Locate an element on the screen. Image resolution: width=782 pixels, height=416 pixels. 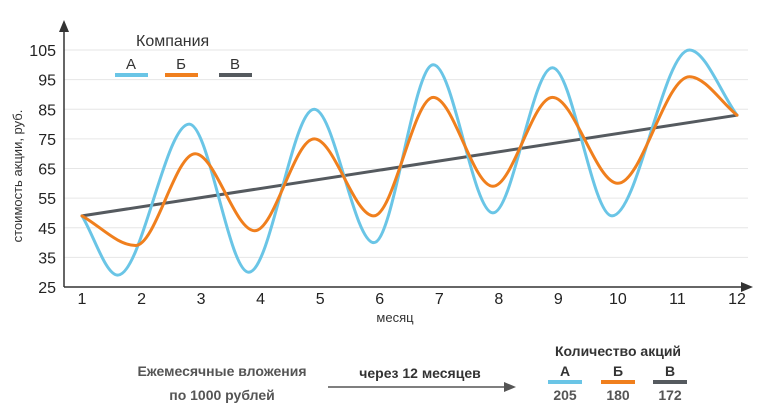
arrow-head is located at coordinates (510, 387).